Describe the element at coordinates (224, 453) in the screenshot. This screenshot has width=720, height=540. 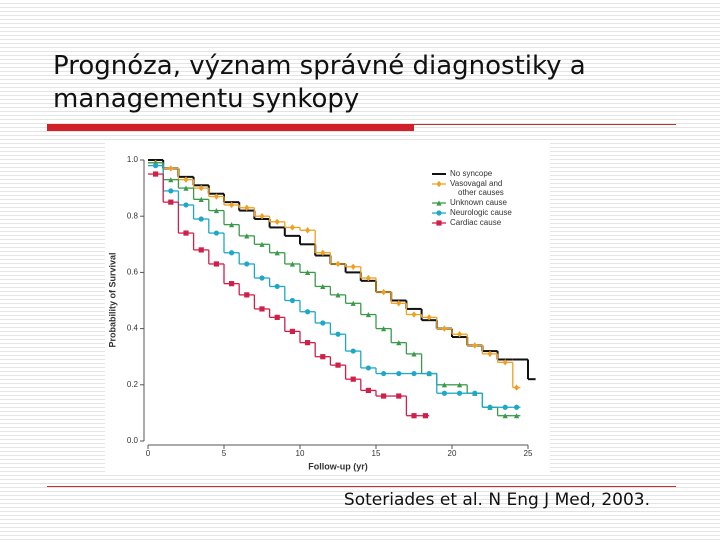
I see `x-tick-label: 5` at that location.